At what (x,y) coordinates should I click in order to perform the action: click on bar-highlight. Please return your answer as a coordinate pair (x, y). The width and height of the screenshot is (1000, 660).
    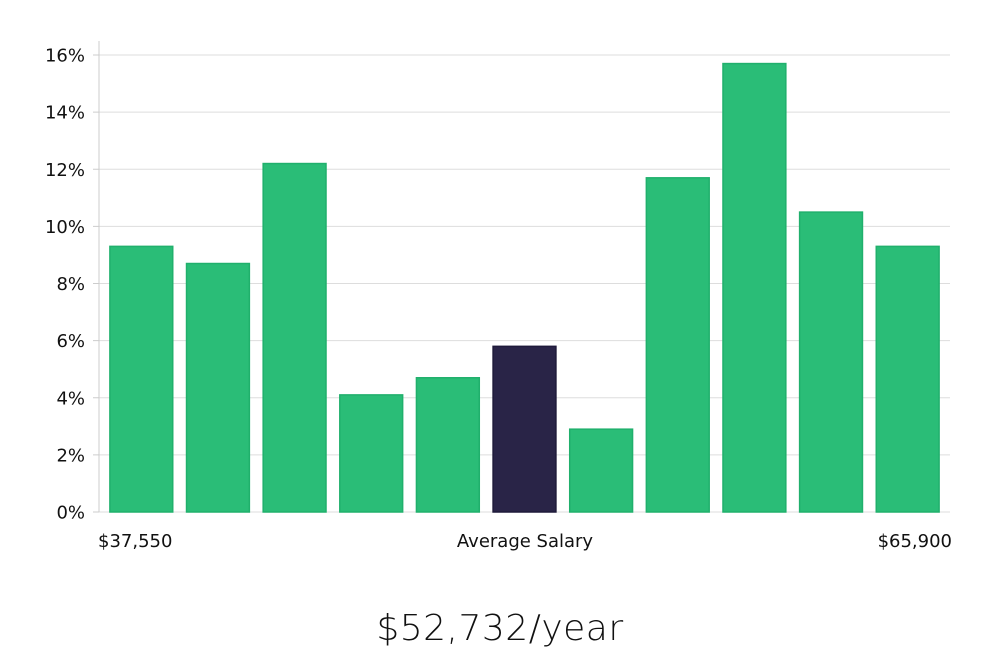
    Looking at the image, I should click on (524, 429).